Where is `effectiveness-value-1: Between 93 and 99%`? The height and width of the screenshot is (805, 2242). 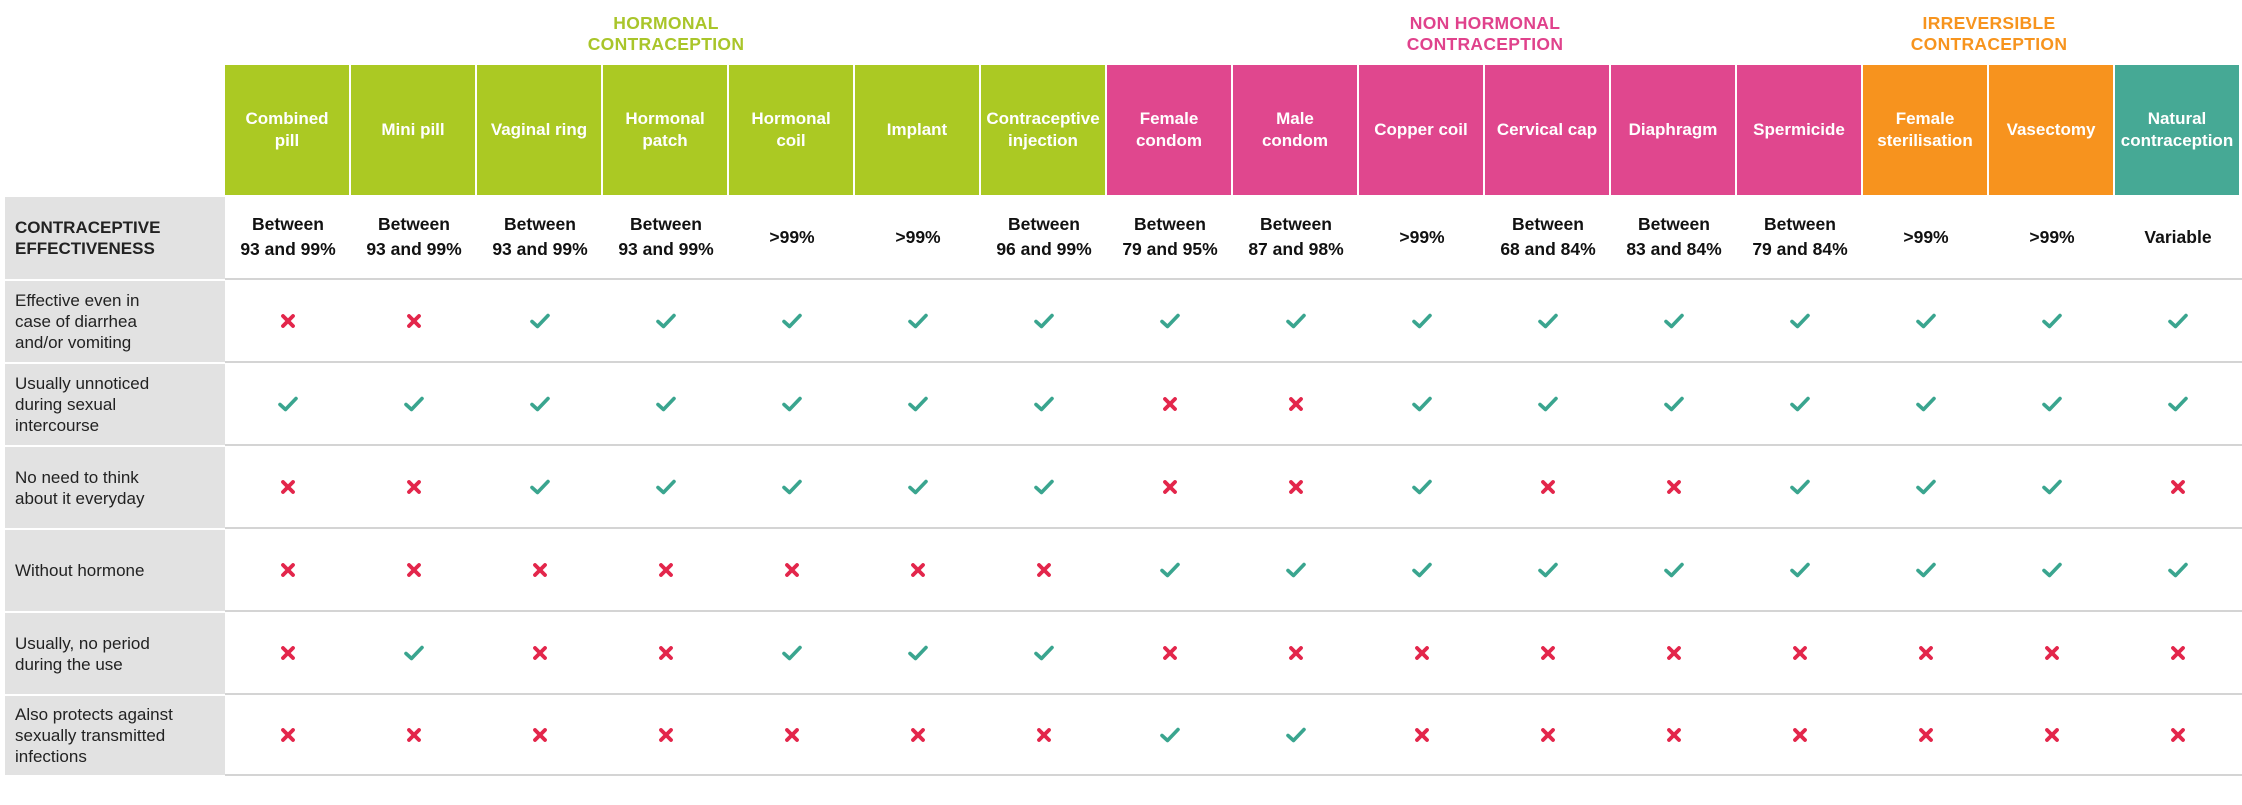 effectiveness-value-1: Between 93 and 99% is located at coordinates (414, 237).